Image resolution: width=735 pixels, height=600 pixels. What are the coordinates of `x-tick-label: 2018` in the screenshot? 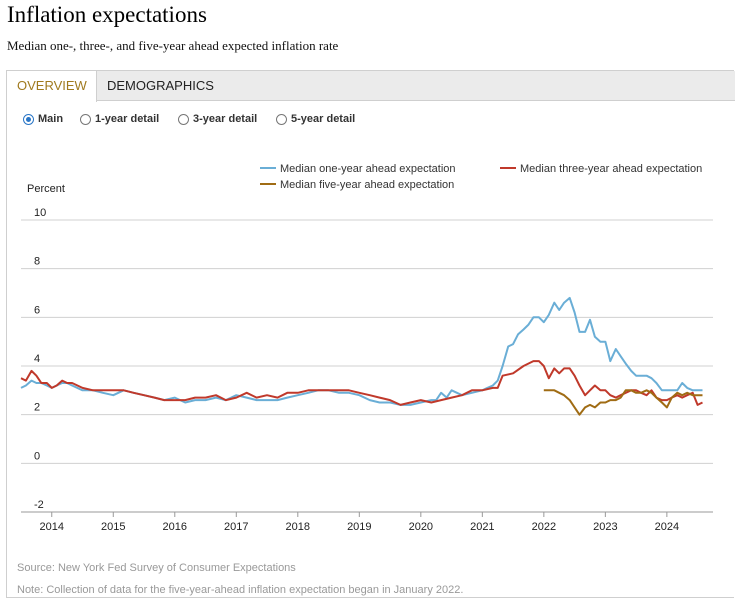 It's located at (298, 527).